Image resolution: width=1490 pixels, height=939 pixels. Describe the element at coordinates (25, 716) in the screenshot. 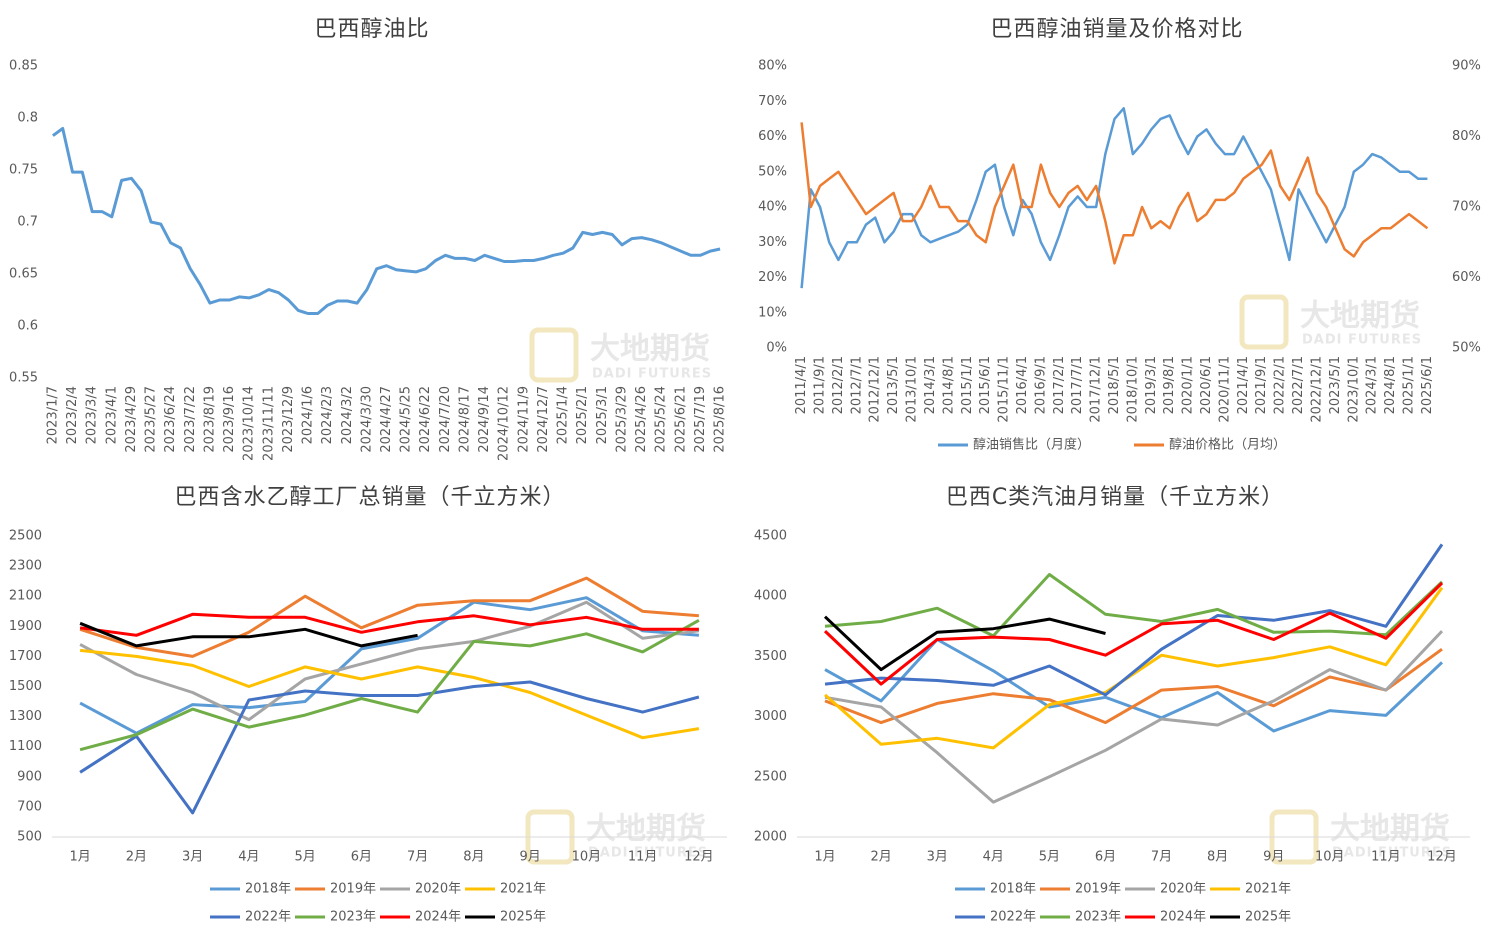

I see `y-tick-label: 1300` at that location.